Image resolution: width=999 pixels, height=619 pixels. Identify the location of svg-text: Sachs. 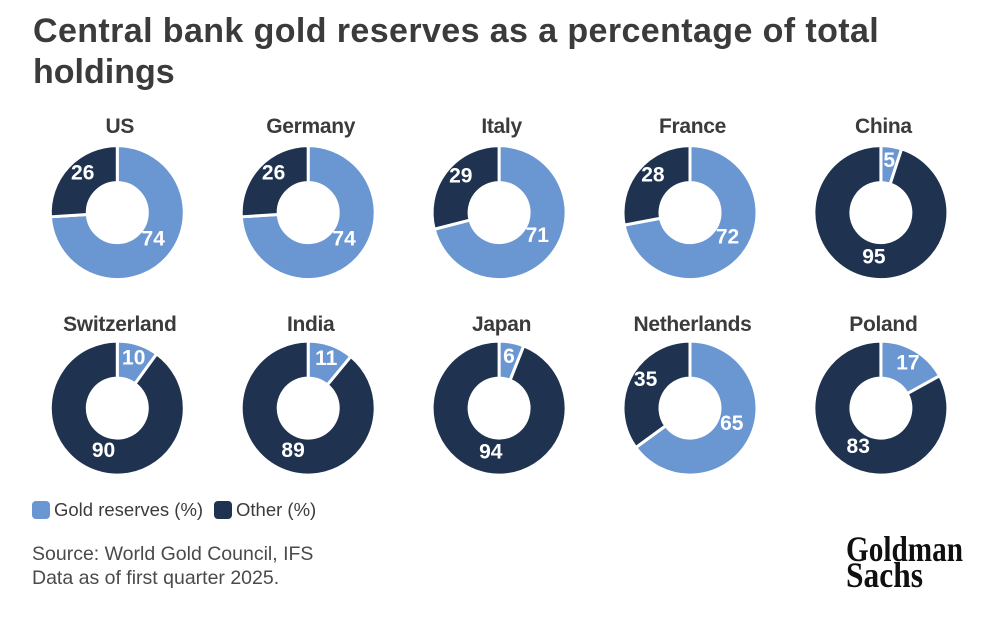
(884, 575).